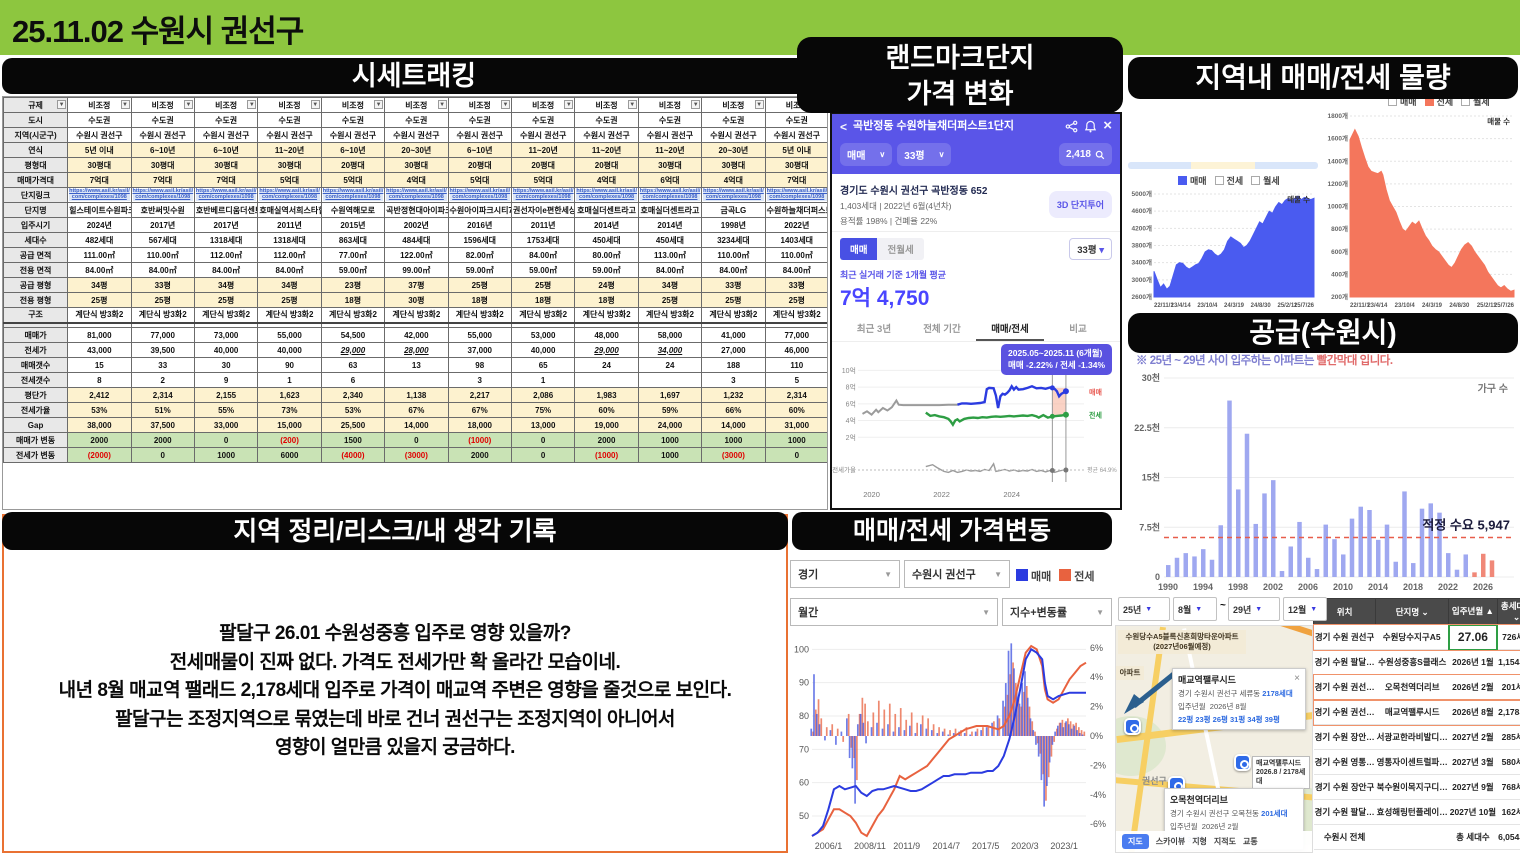  What do you see at coordinates (1080, 204) in the screenshot?
I see `3d-tour-button: 3D 단지투어` at bounding box center [1080, 204].